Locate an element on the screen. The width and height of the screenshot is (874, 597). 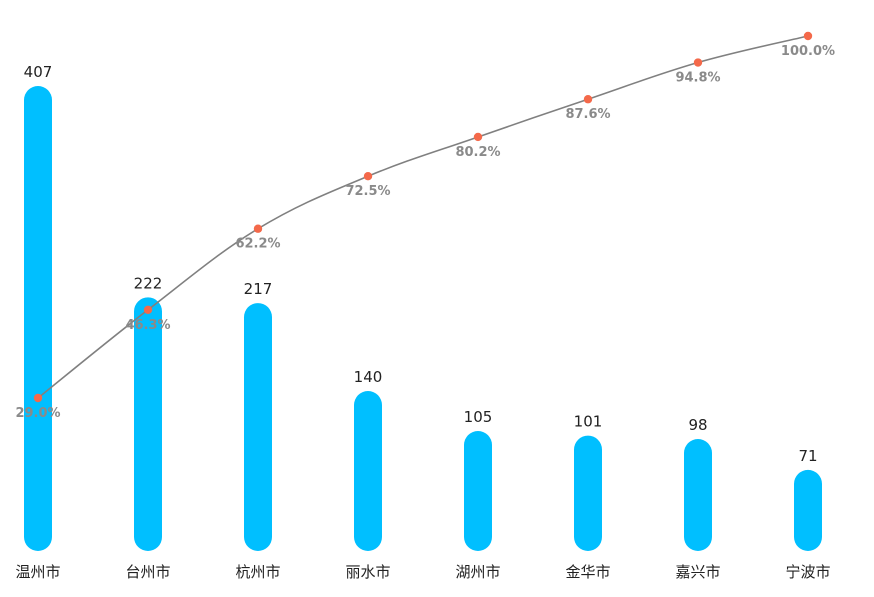
cumulative-pct-label: 94.8% is located at coordinates (697, 78).